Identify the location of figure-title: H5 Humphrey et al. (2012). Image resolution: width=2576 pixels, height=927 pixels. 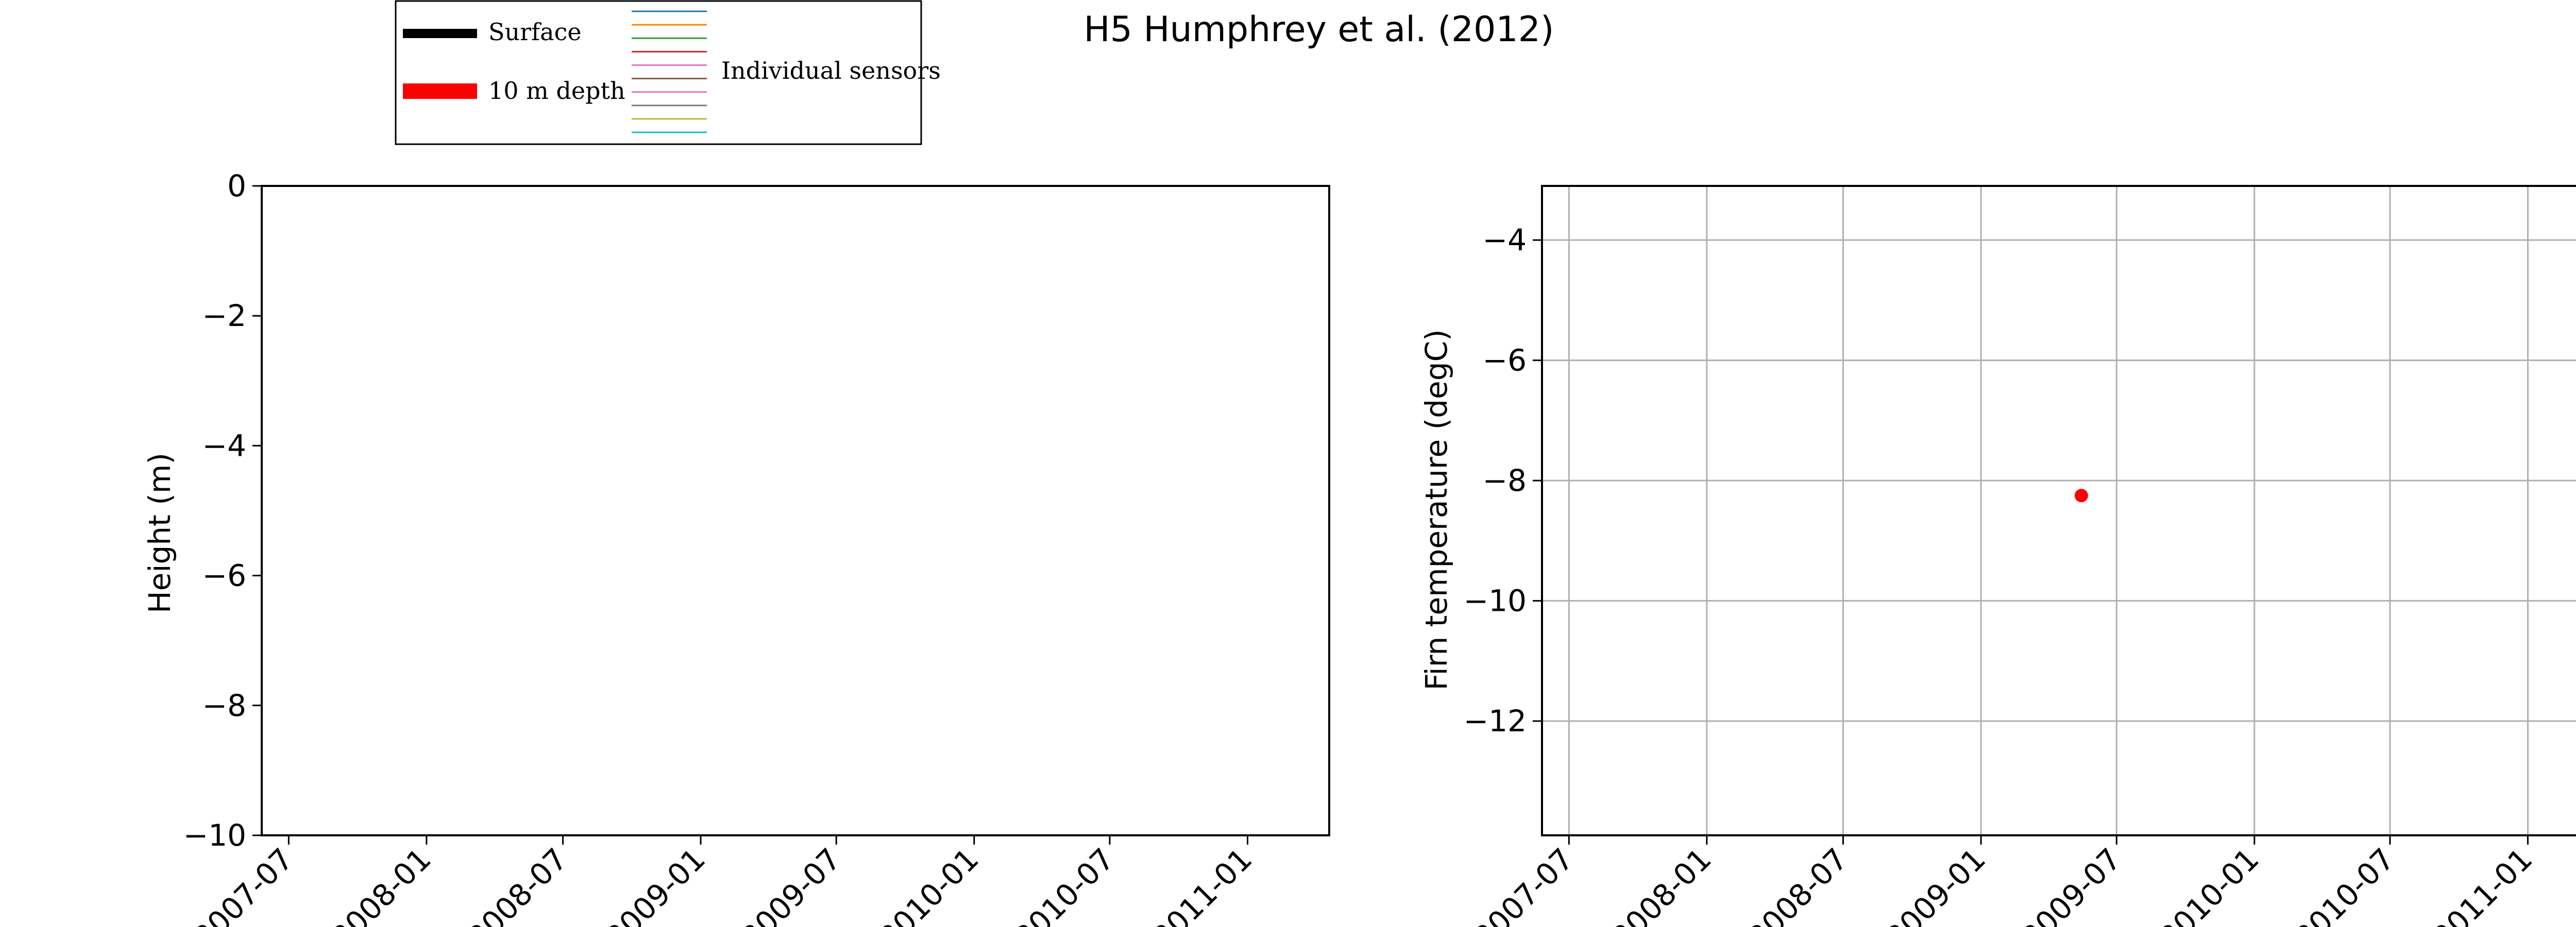
(1319, 29).